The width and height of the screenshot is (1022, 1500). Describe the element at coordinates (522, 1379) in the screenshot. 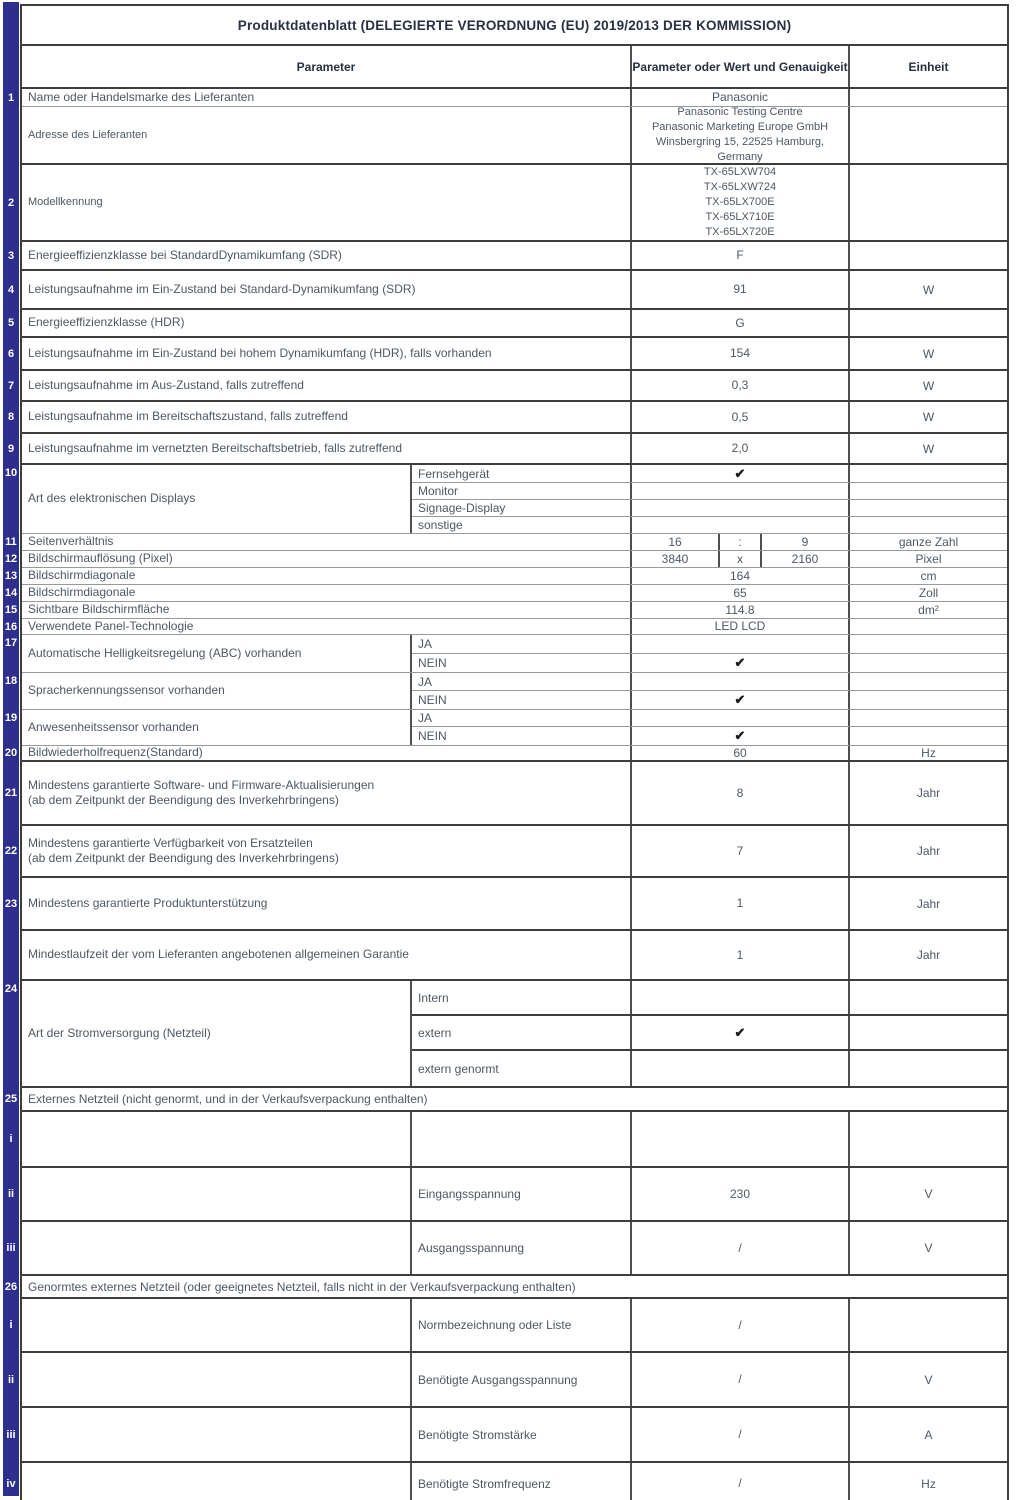

I see `sub-param-label: Benötigte Ausgangsspannung` at that location.